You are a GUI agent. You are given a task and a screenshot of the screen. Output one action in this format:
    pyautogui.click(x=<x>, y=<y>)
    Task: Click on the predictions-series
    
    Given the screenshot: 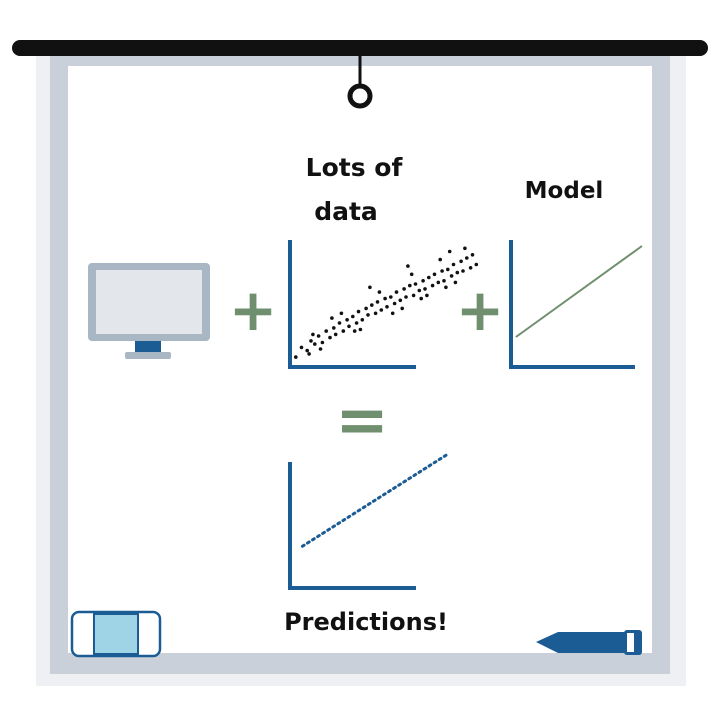 What is the action you would take?
    pyautogui.click(x=374, y=500)
    